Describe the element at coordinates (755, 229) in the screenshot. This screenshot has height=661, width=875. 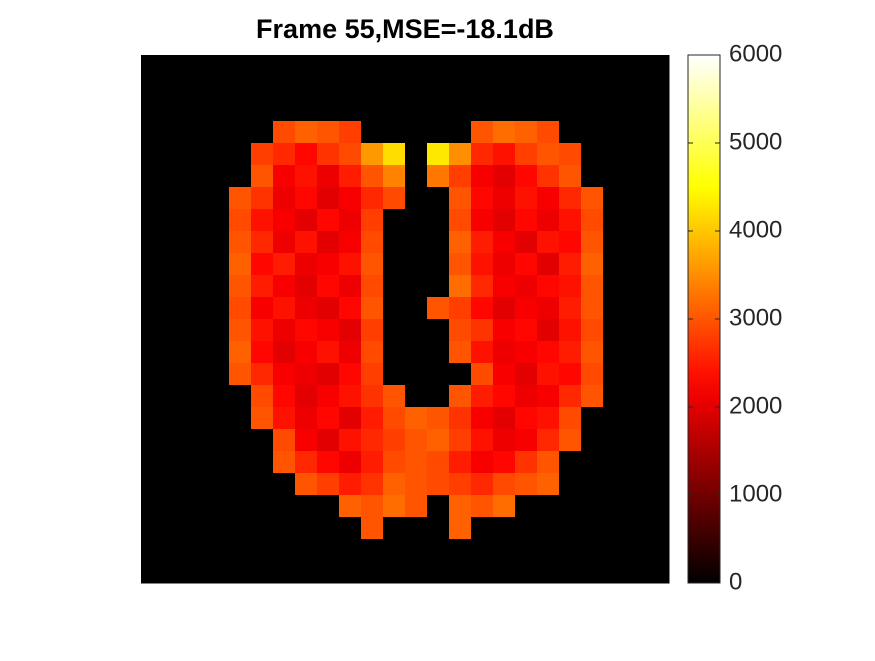
I see `colorbar-tick-label: 4000` at that location.